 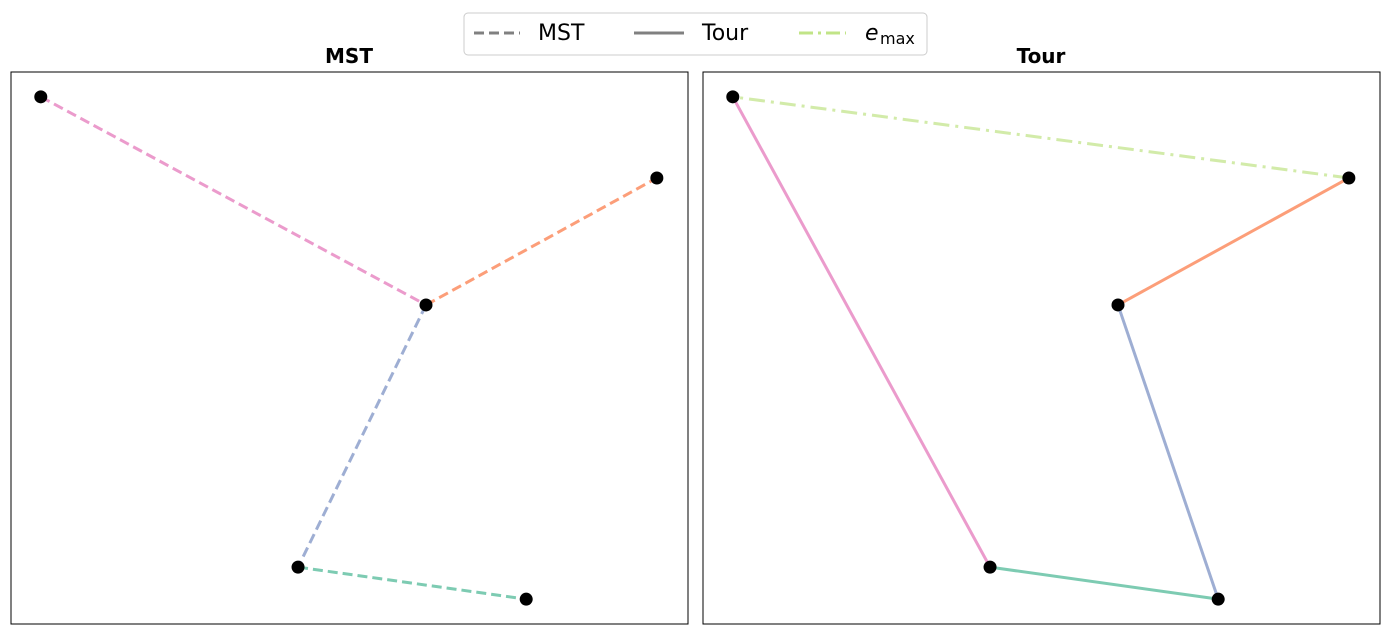 What do you see at coordinates (1168, 452) in the screenshot?
I see `edge-E-C` at bounding box center [1168, 452].